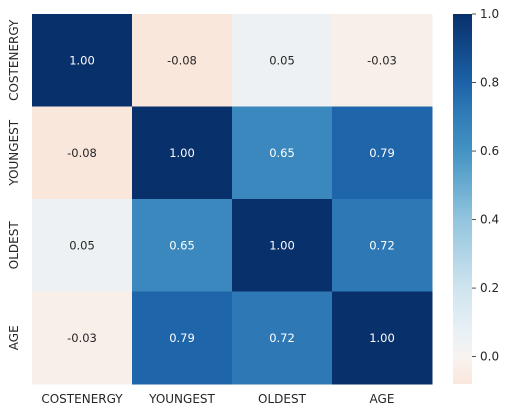 The width and height of the screenshot is (510, 415). Describe the element at coordinates (489, 151) in the screenshot. I see `colorbar-tick-label: 0.6` at that location.